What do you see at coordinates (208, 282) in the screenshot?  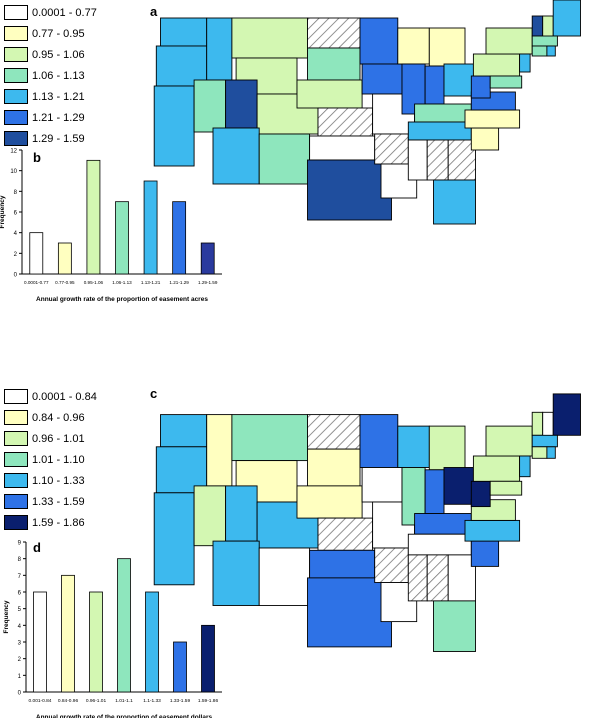 I see `x-tick-label: 1.29-1.59` at bounding box center [208, 282].